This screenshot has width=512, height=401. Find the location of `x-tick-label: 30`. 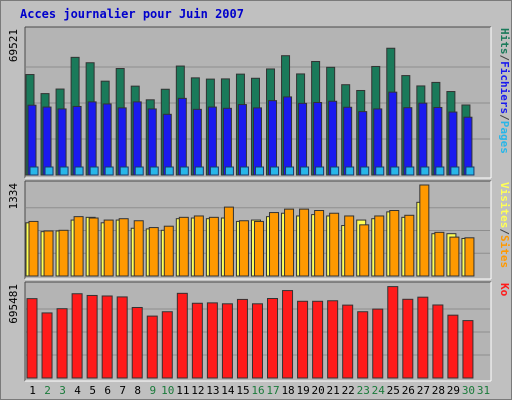

x-tick-label: 30 is located at coordinates (468, 390).